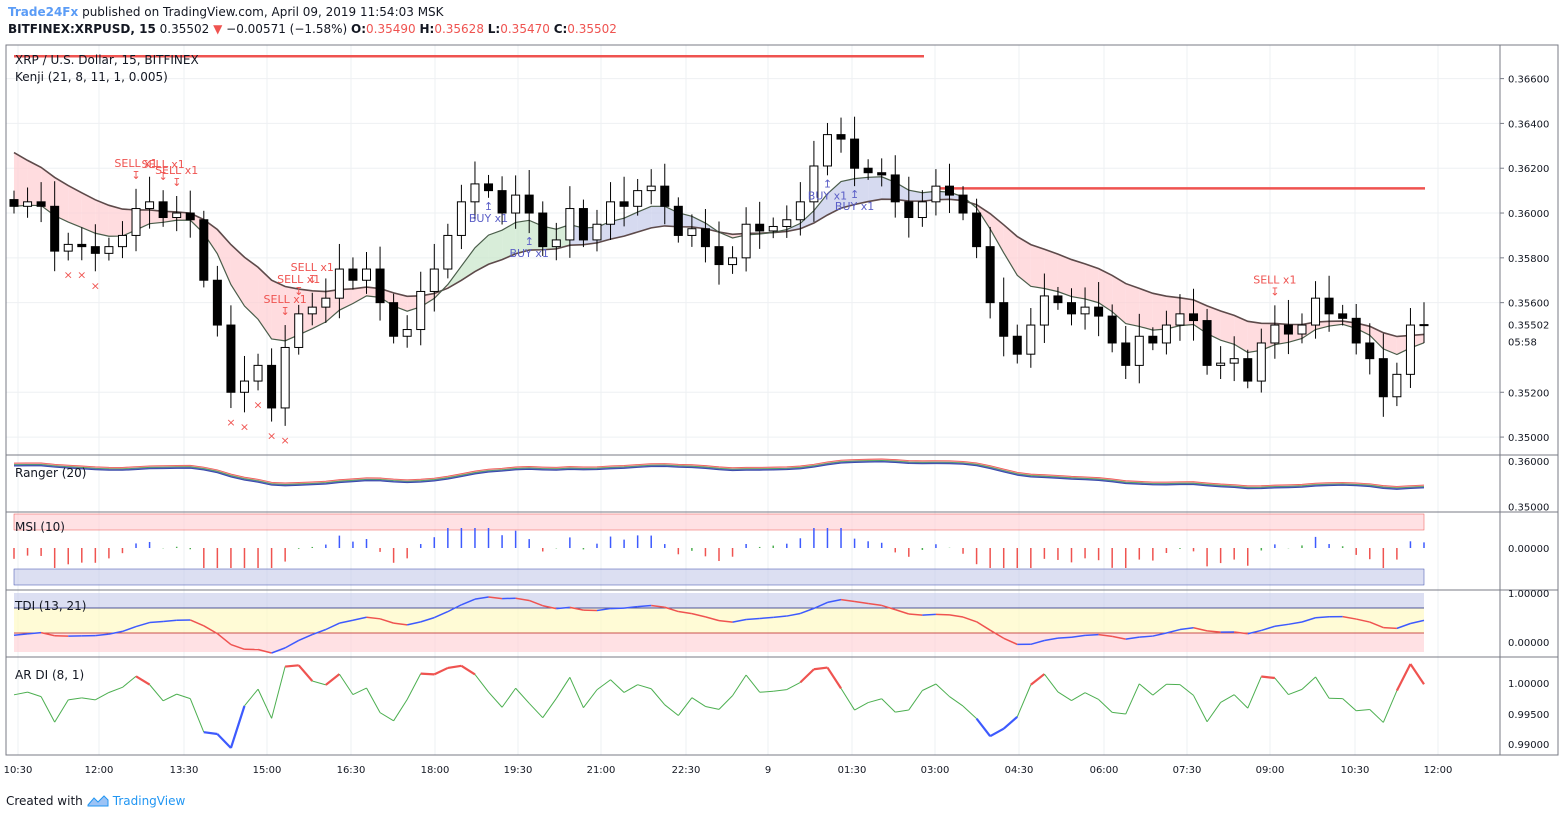 The width and height of the screenshot is (1565, 819). What do you see at coordinates (218, 29) in the screenshot?
I see `down-arrow-icon: ▼` at bounding box center [218, 29].